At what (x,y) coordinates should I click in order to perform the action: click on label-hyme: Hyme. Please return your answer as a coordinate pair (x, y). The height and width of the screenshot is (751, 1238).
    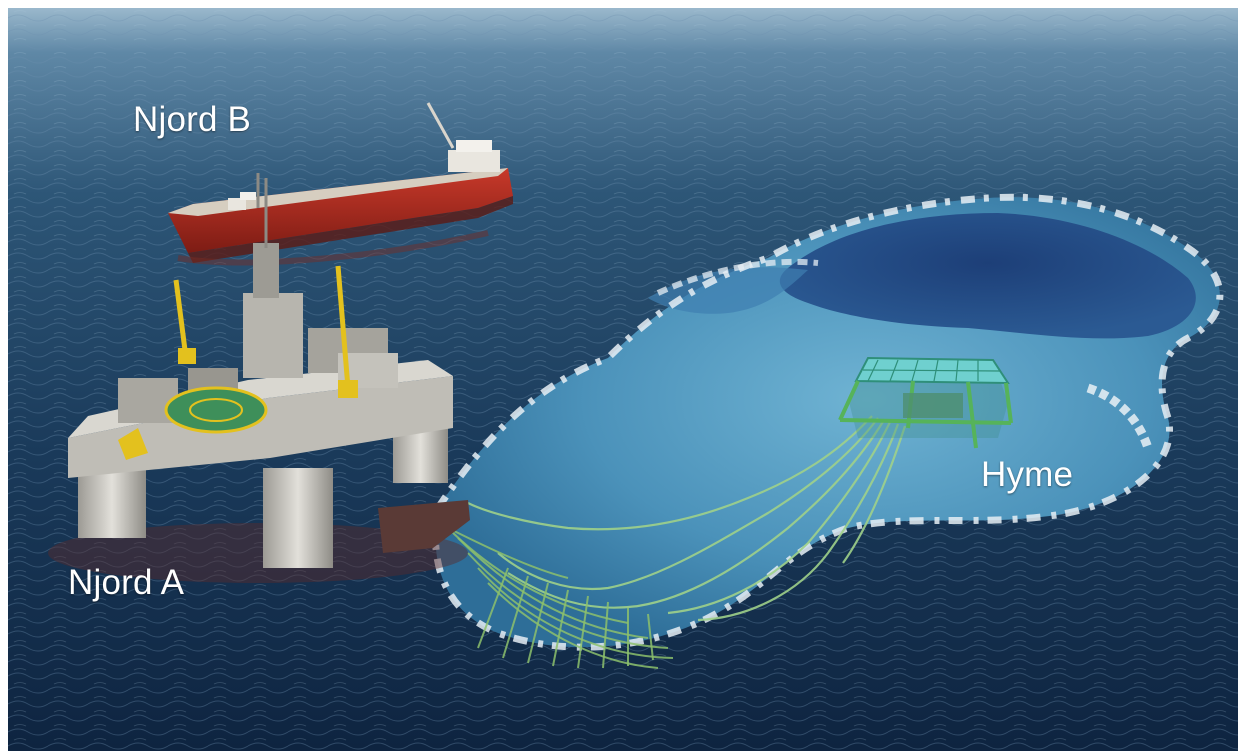
    Looking at the image, I should click on (1027, 474).